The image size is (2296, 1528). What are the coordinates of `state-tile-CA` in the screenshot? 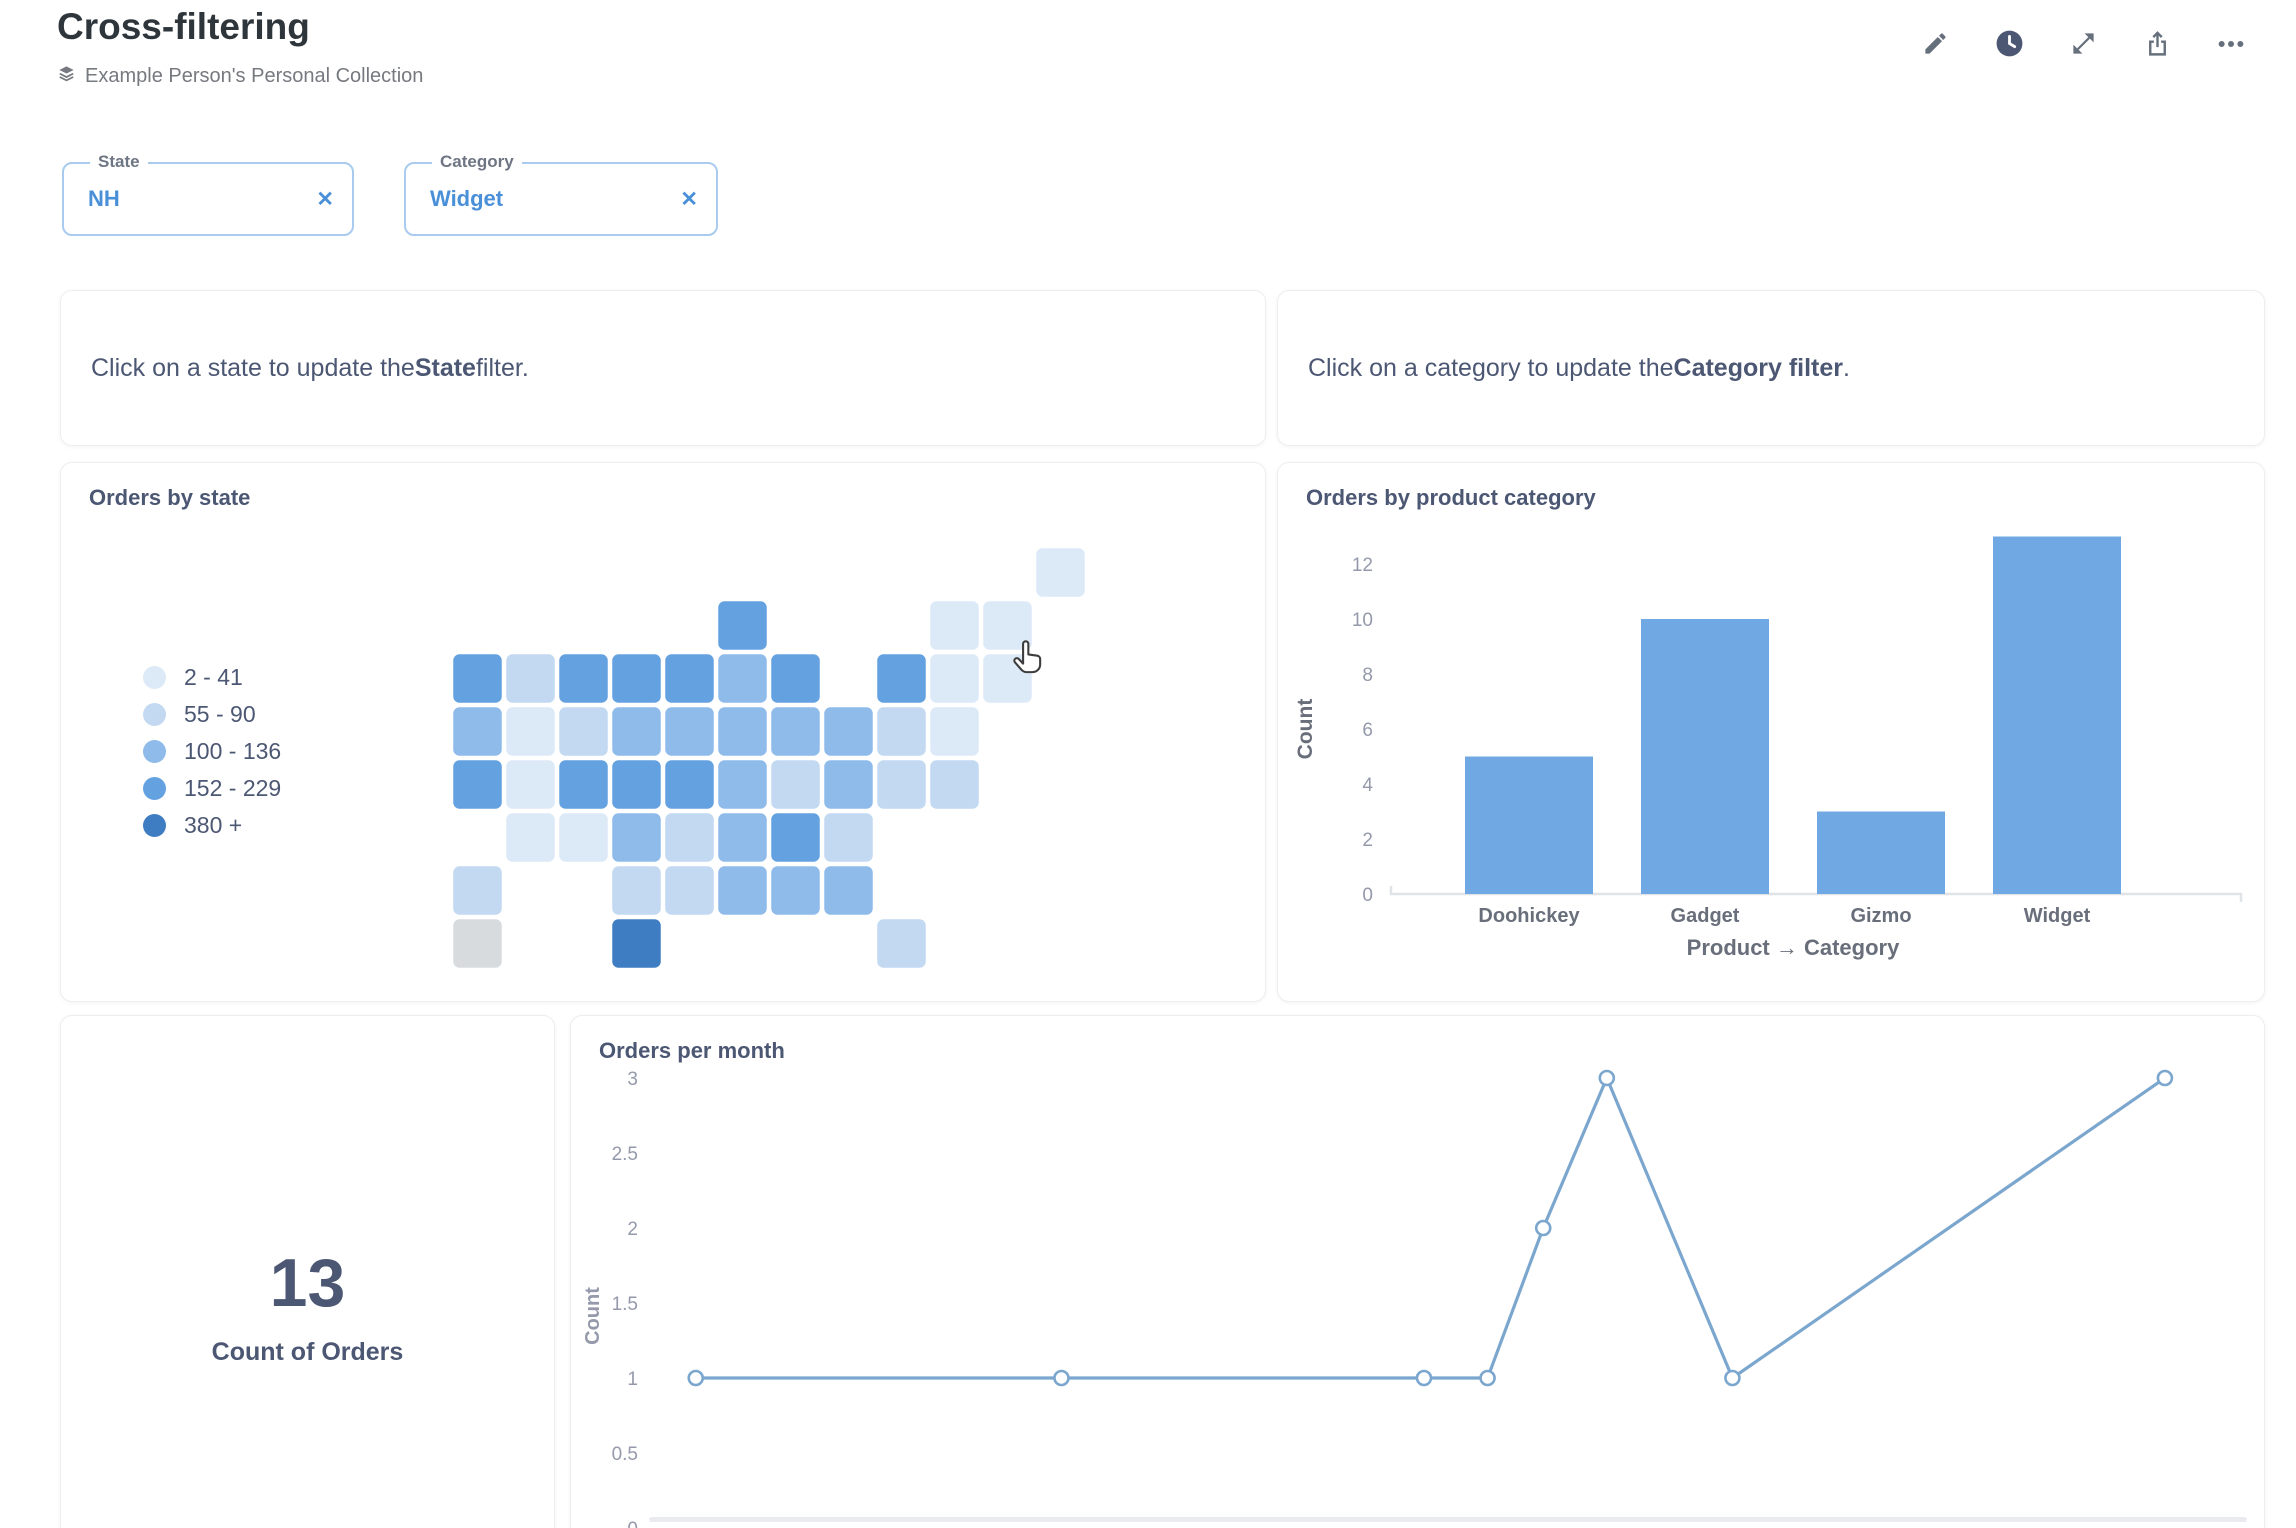 It's located at (477, 784).